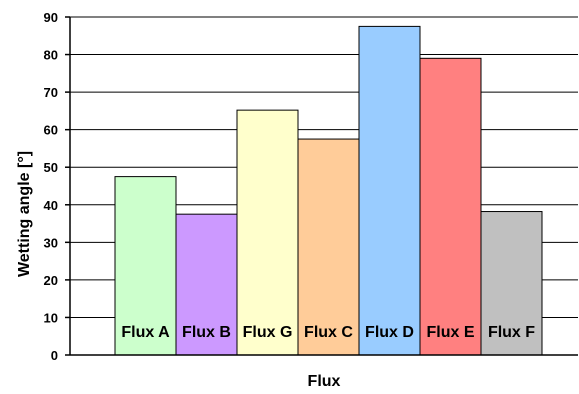 This screenshot has height=394, width=579. What do you see at coordinates (389, 332) in the screenshot?
I see `bar-category-label: Flux D` at bounding box center [389, 332].